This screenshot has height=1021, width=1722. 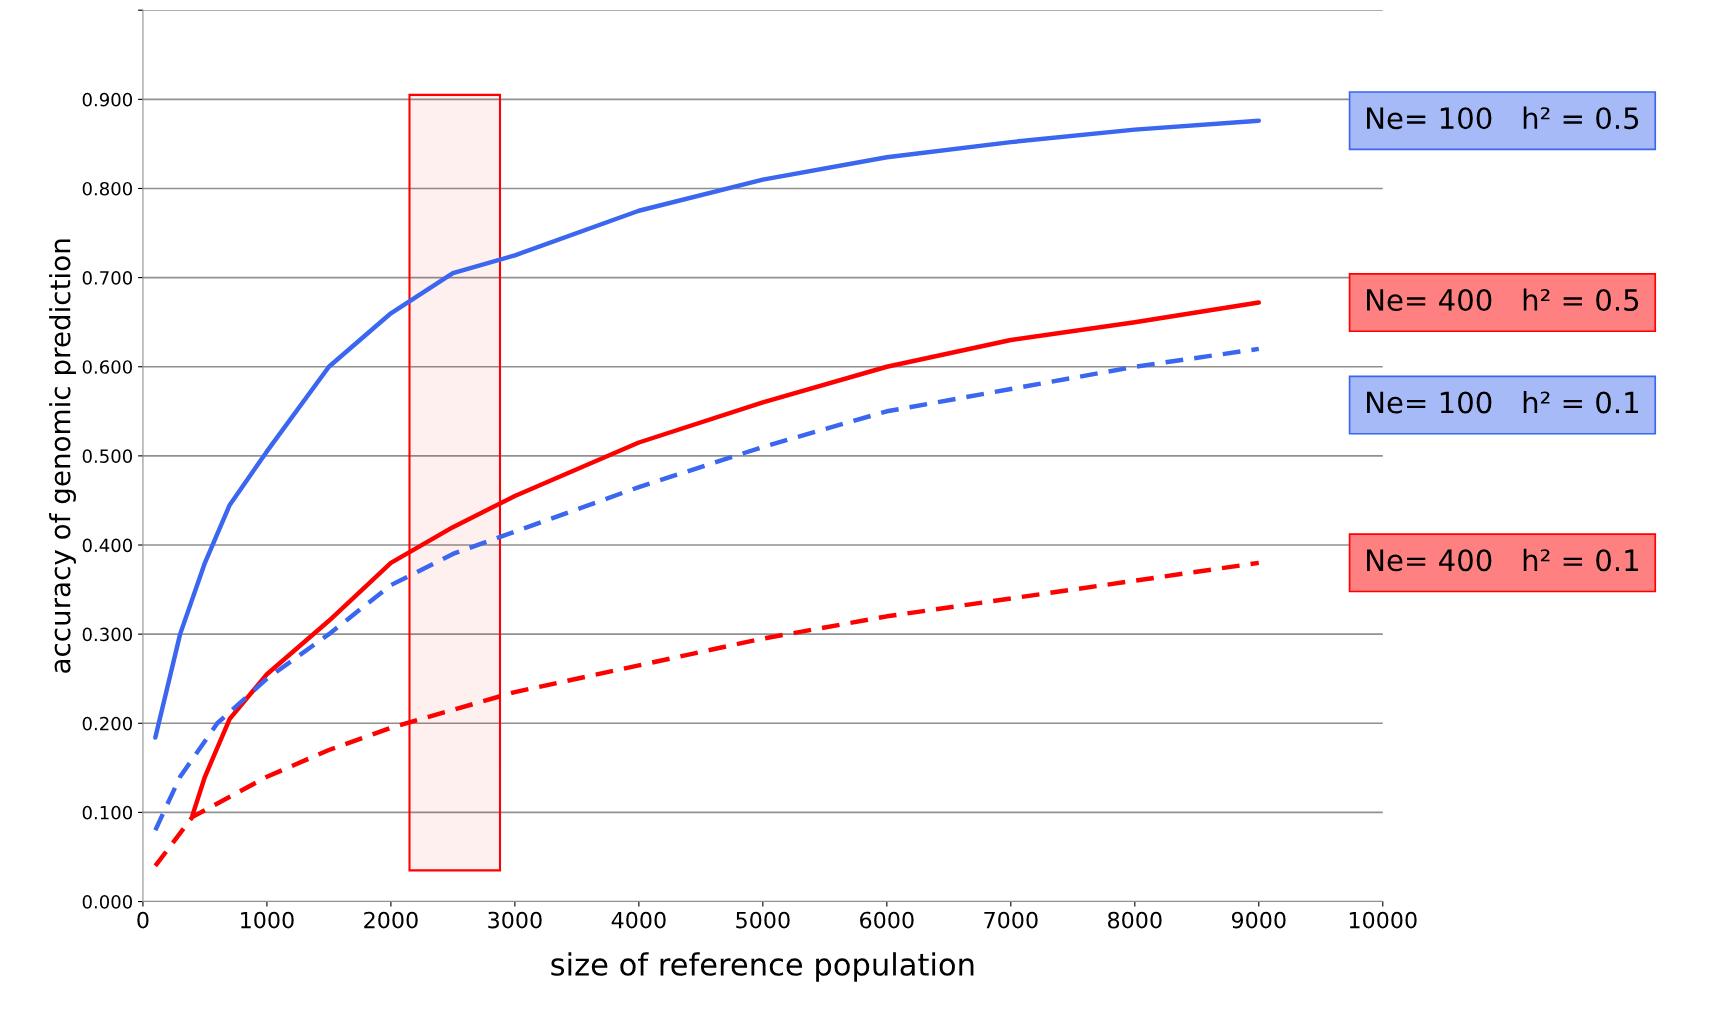 I want to click on x-tick-label: 9000, so click(x=1258, y=920).